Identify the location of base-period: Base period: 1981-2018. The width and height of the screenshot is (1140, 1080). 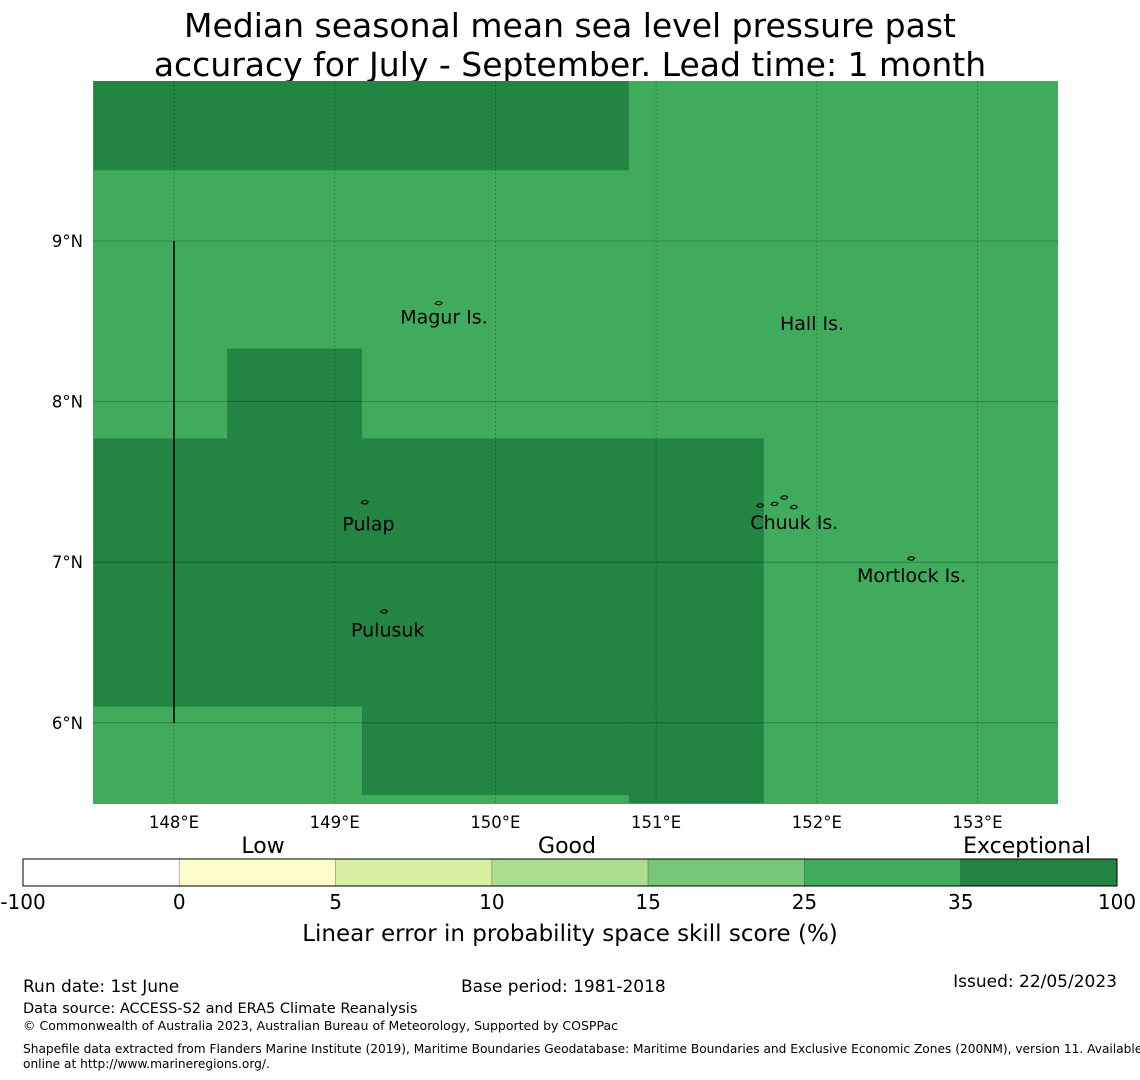
(563, 987).